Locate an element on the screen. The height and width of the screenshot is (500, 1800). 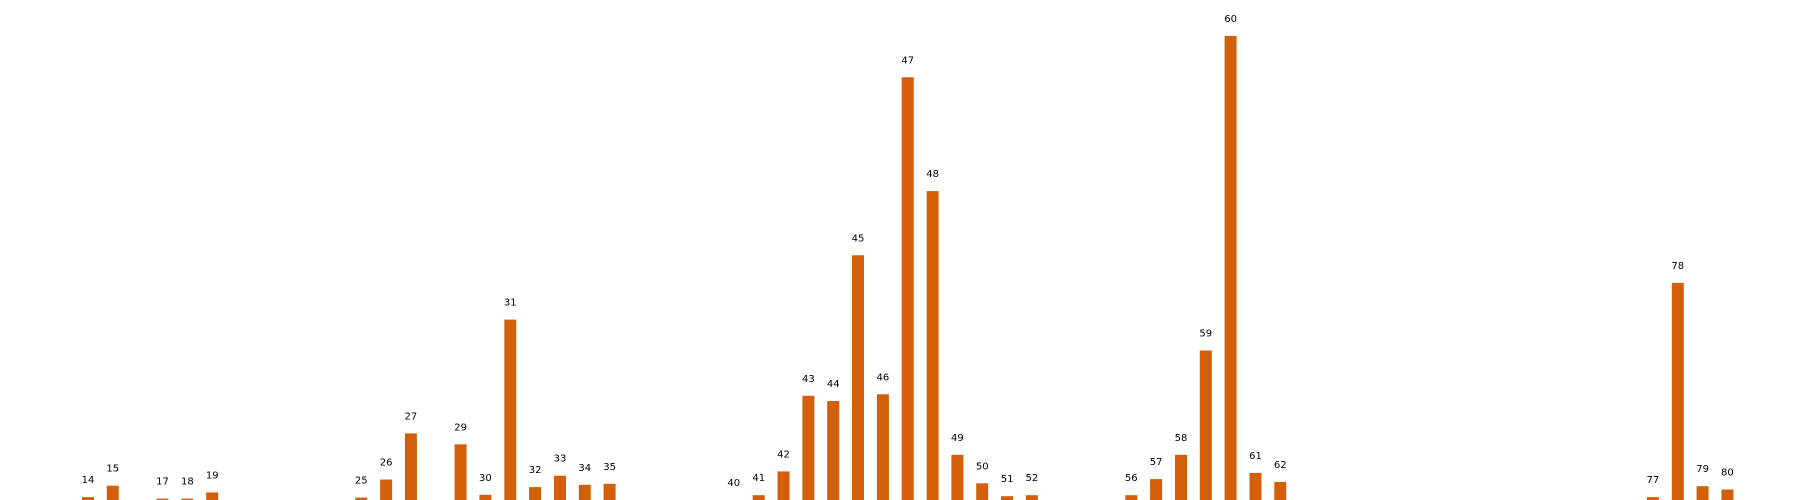
bar-label-26: 26 is located at coordinates (386, 463).